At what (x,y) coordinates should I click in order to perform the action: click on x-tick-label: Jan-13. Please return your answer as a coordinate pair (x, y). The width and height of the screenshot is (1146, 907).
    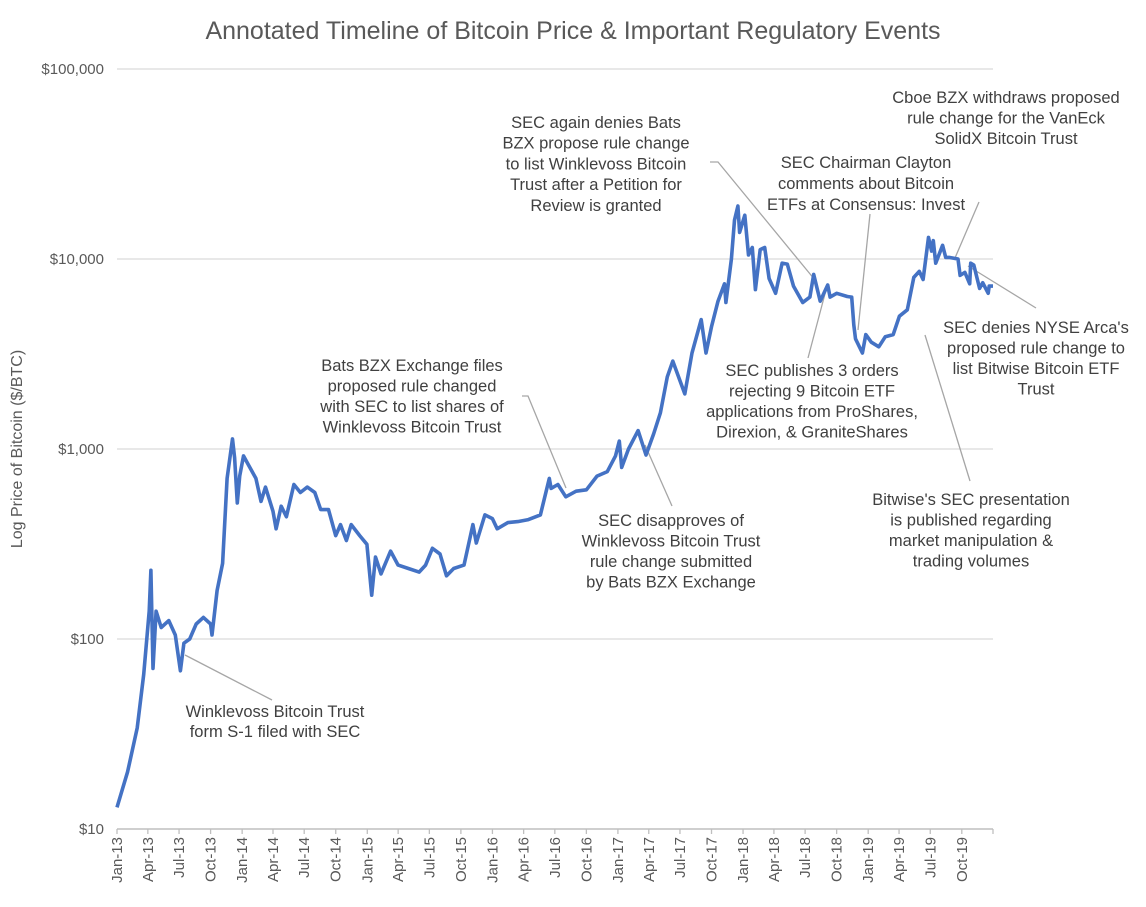
    Looking at the image, I should click on (117, 860).